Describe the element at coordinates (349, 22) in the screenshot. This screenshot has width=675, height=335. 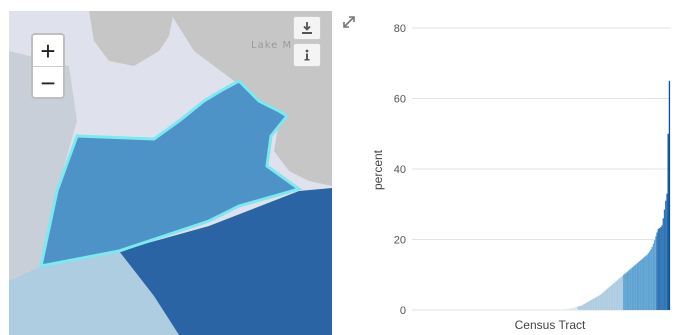
I see `expand-icon` at that location.